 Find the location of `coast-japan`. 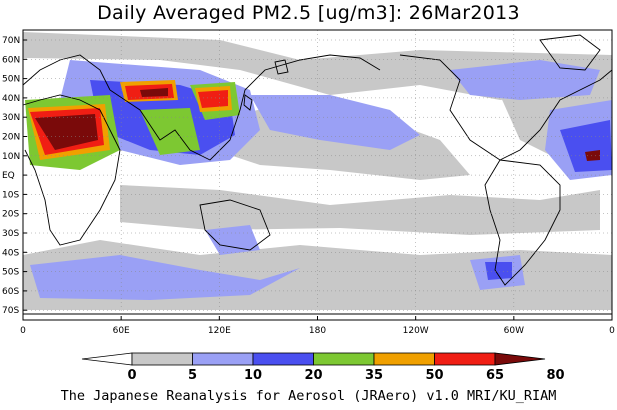

coast-japan is located at coordinates (248, 102).